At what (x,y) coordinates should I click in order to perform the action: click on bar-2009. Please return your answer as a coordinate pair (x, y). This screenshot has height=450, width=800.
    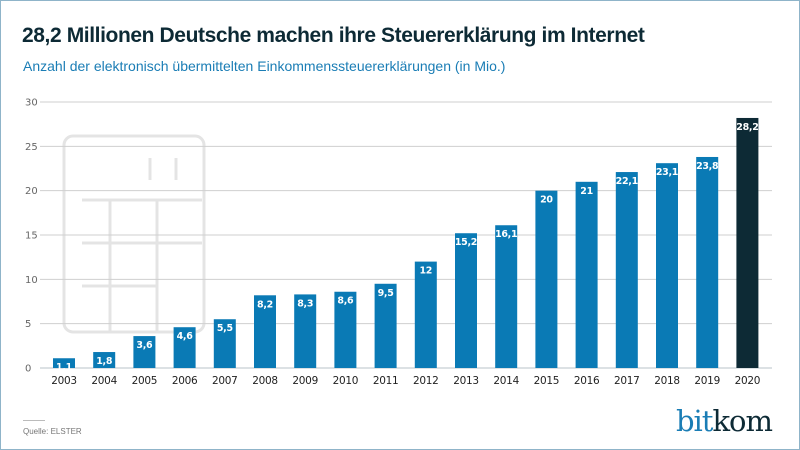
    Looking at the image, I should click on (305, 331).